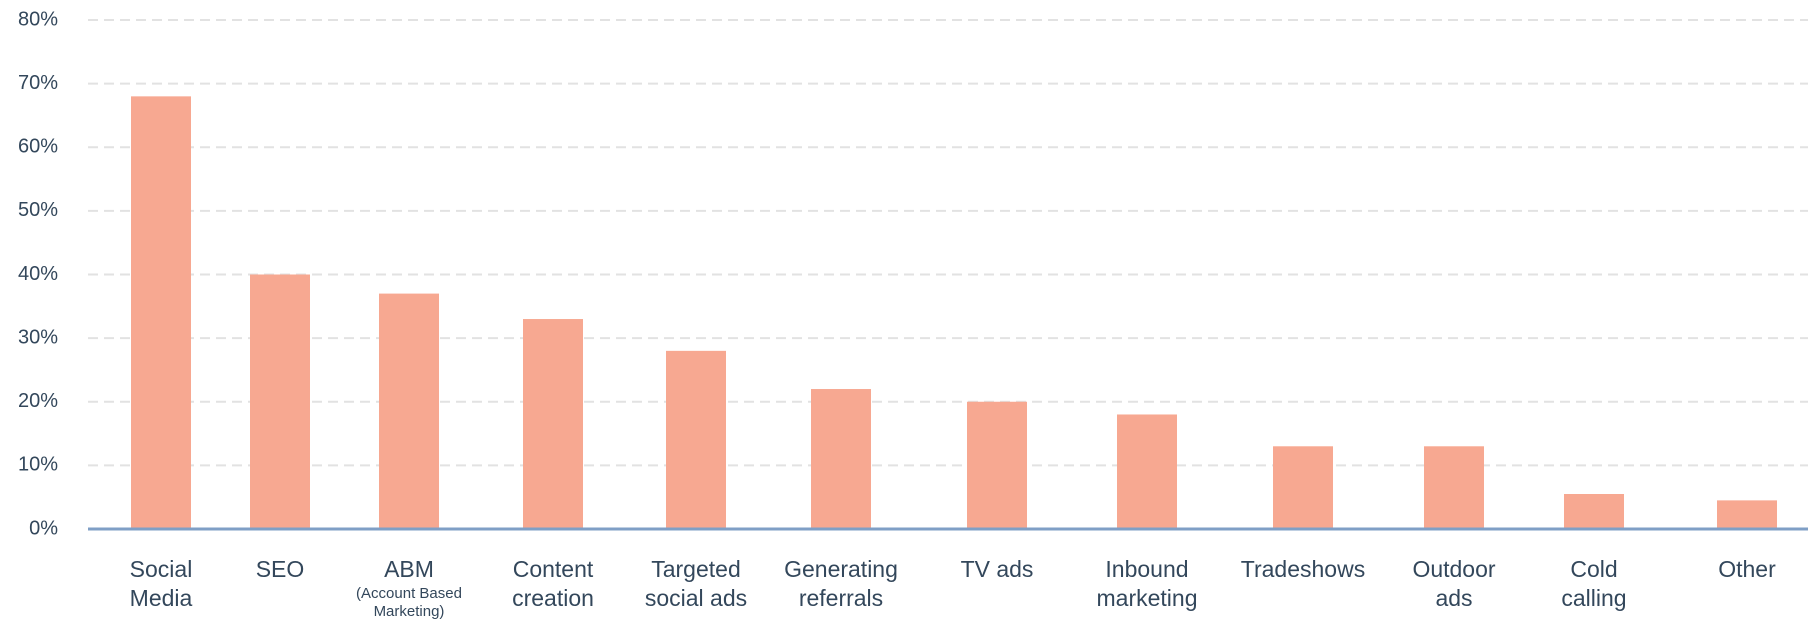 This screenshot has height=626, width=1808. Describe the element at coordinates (1454, 583) in the screenshot. I see `x-tick-label: Outdoor ads` at that location.